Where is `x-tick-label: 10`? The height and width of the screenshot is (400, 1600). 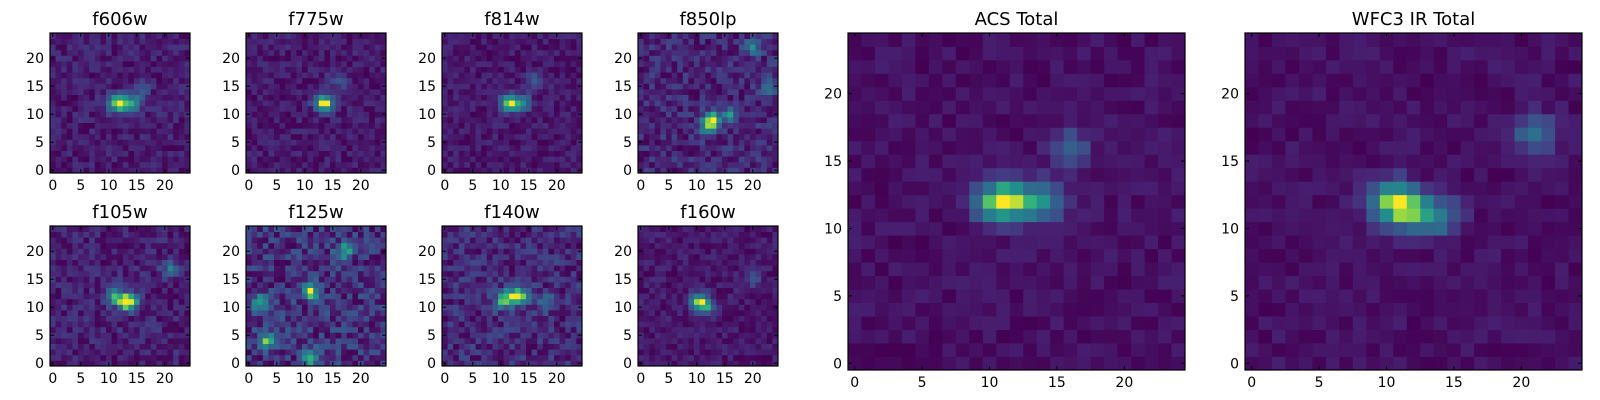 x-tick-label: 10 is located at coordinates (501, 186).